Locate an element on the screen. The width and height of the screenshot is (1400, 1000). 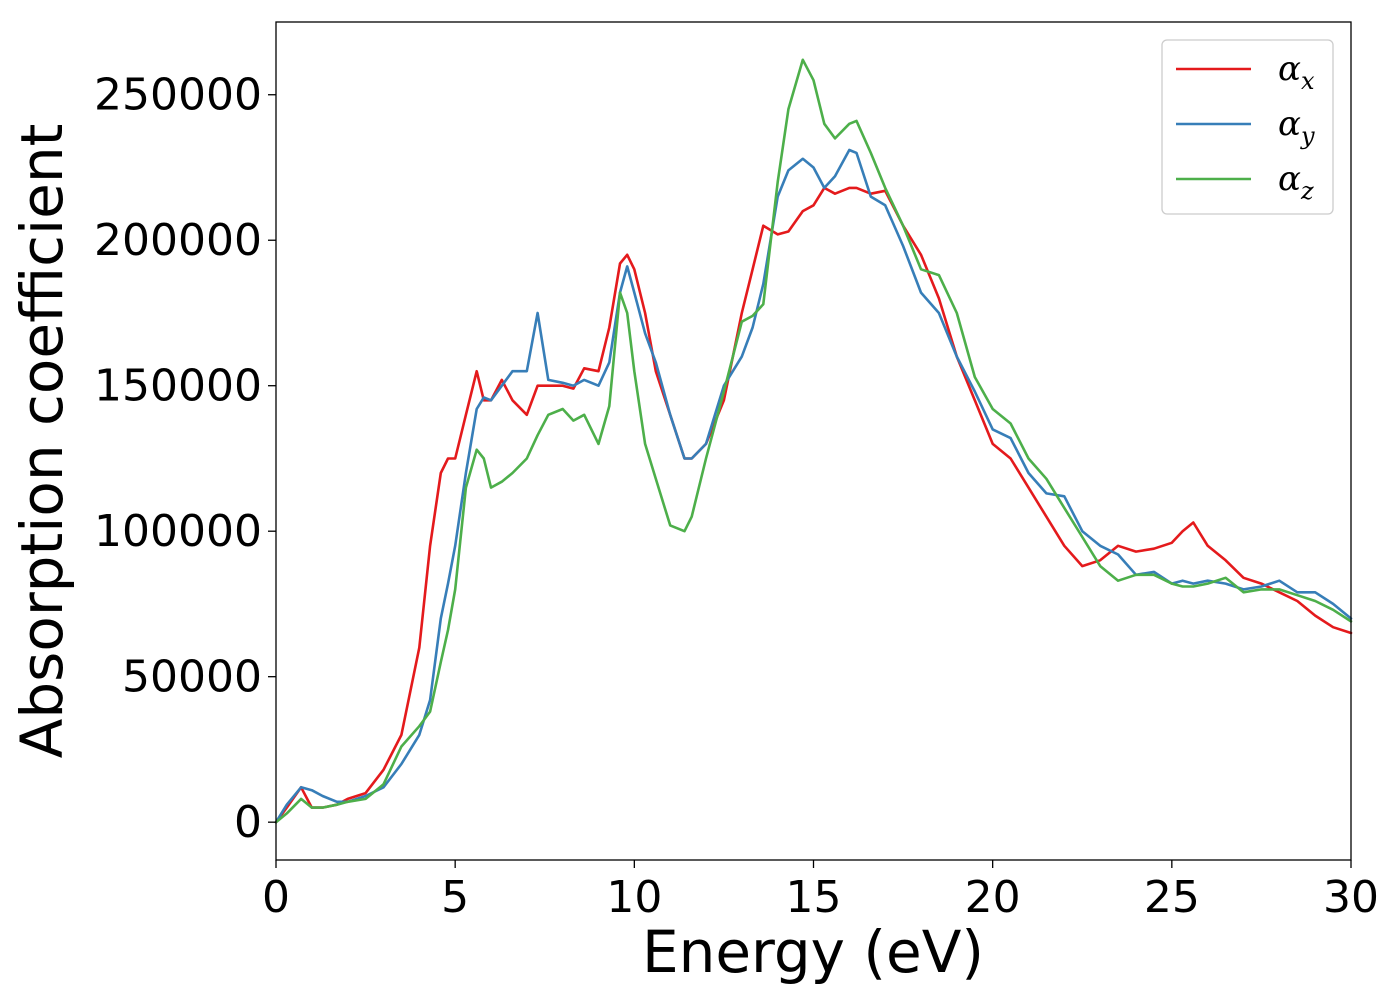
x-tick-label: 20 is located at coordinates (993, 897).